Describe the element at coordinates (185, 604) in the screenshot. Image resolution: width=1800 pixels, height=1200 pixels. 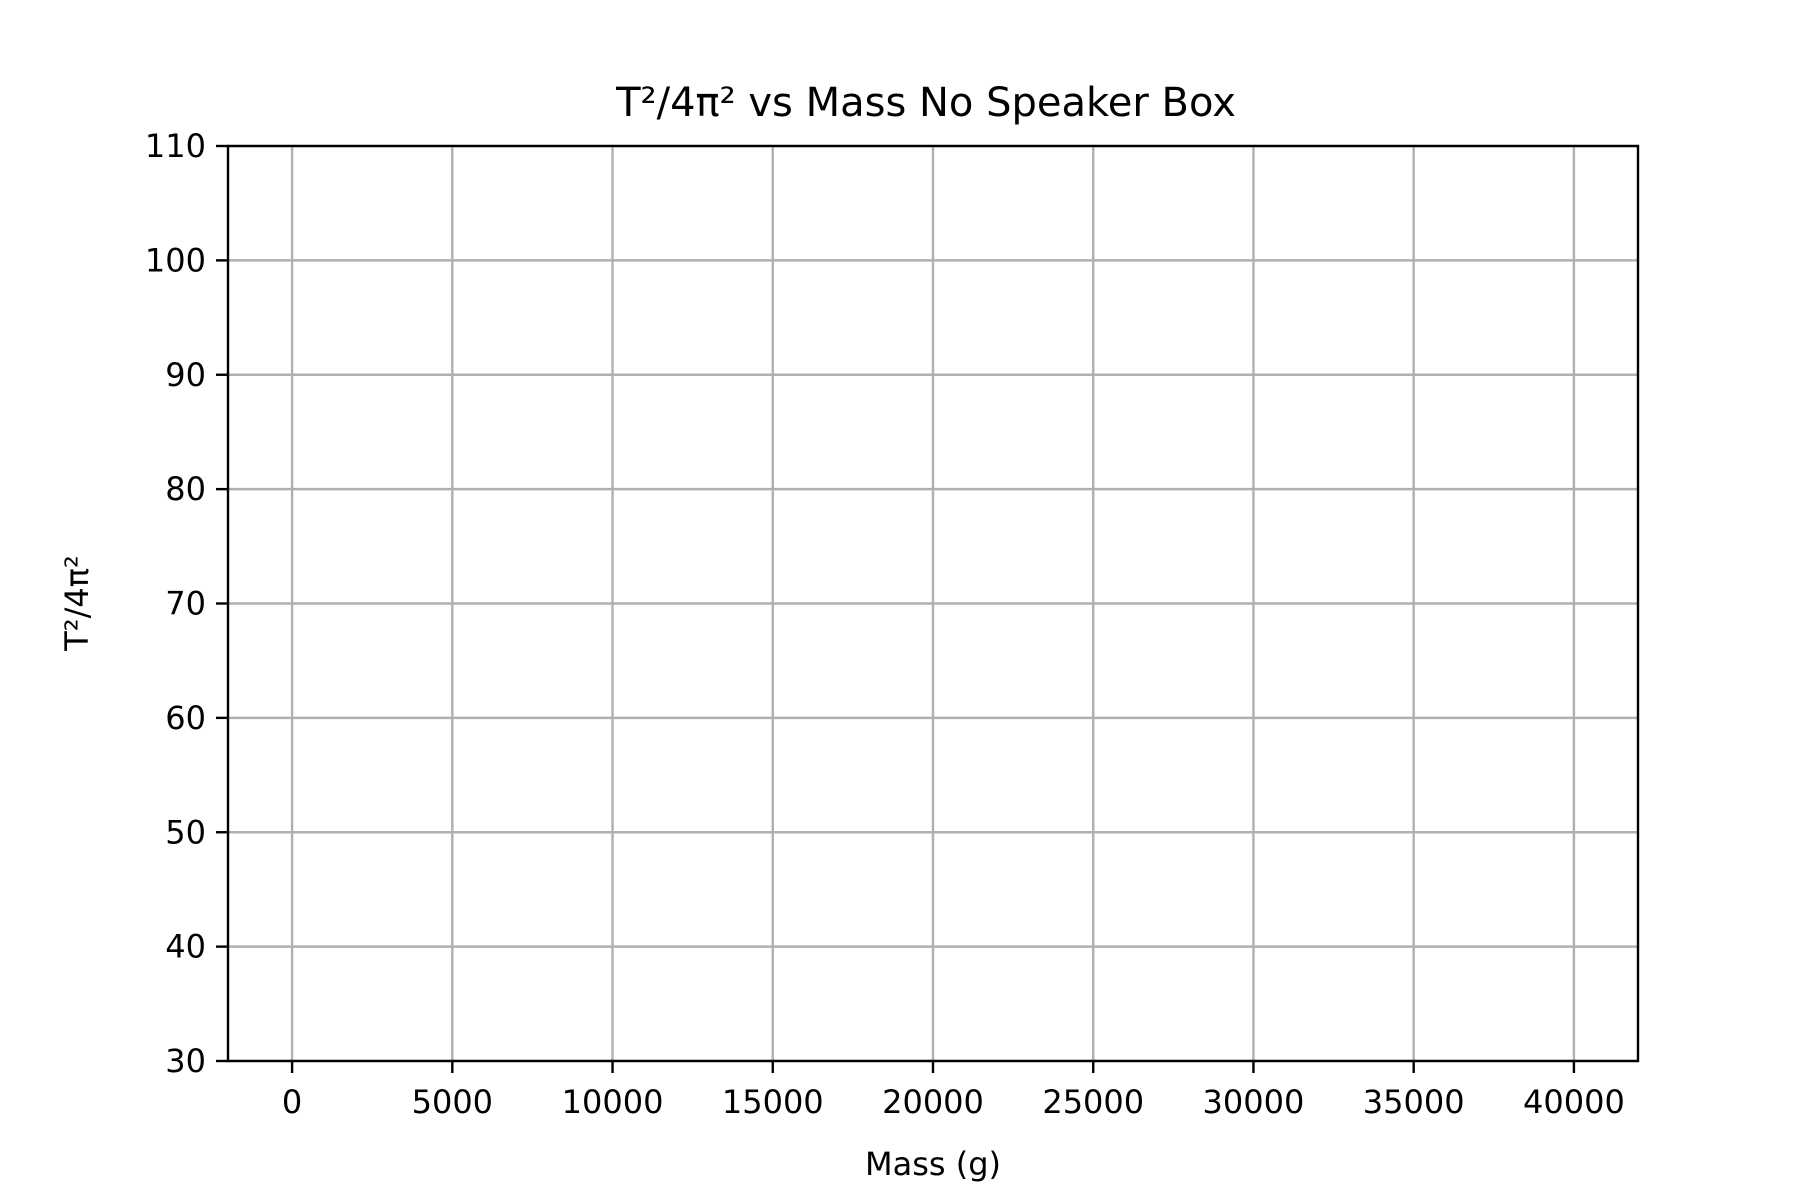
I see `y-tick-label: 70` at that location.